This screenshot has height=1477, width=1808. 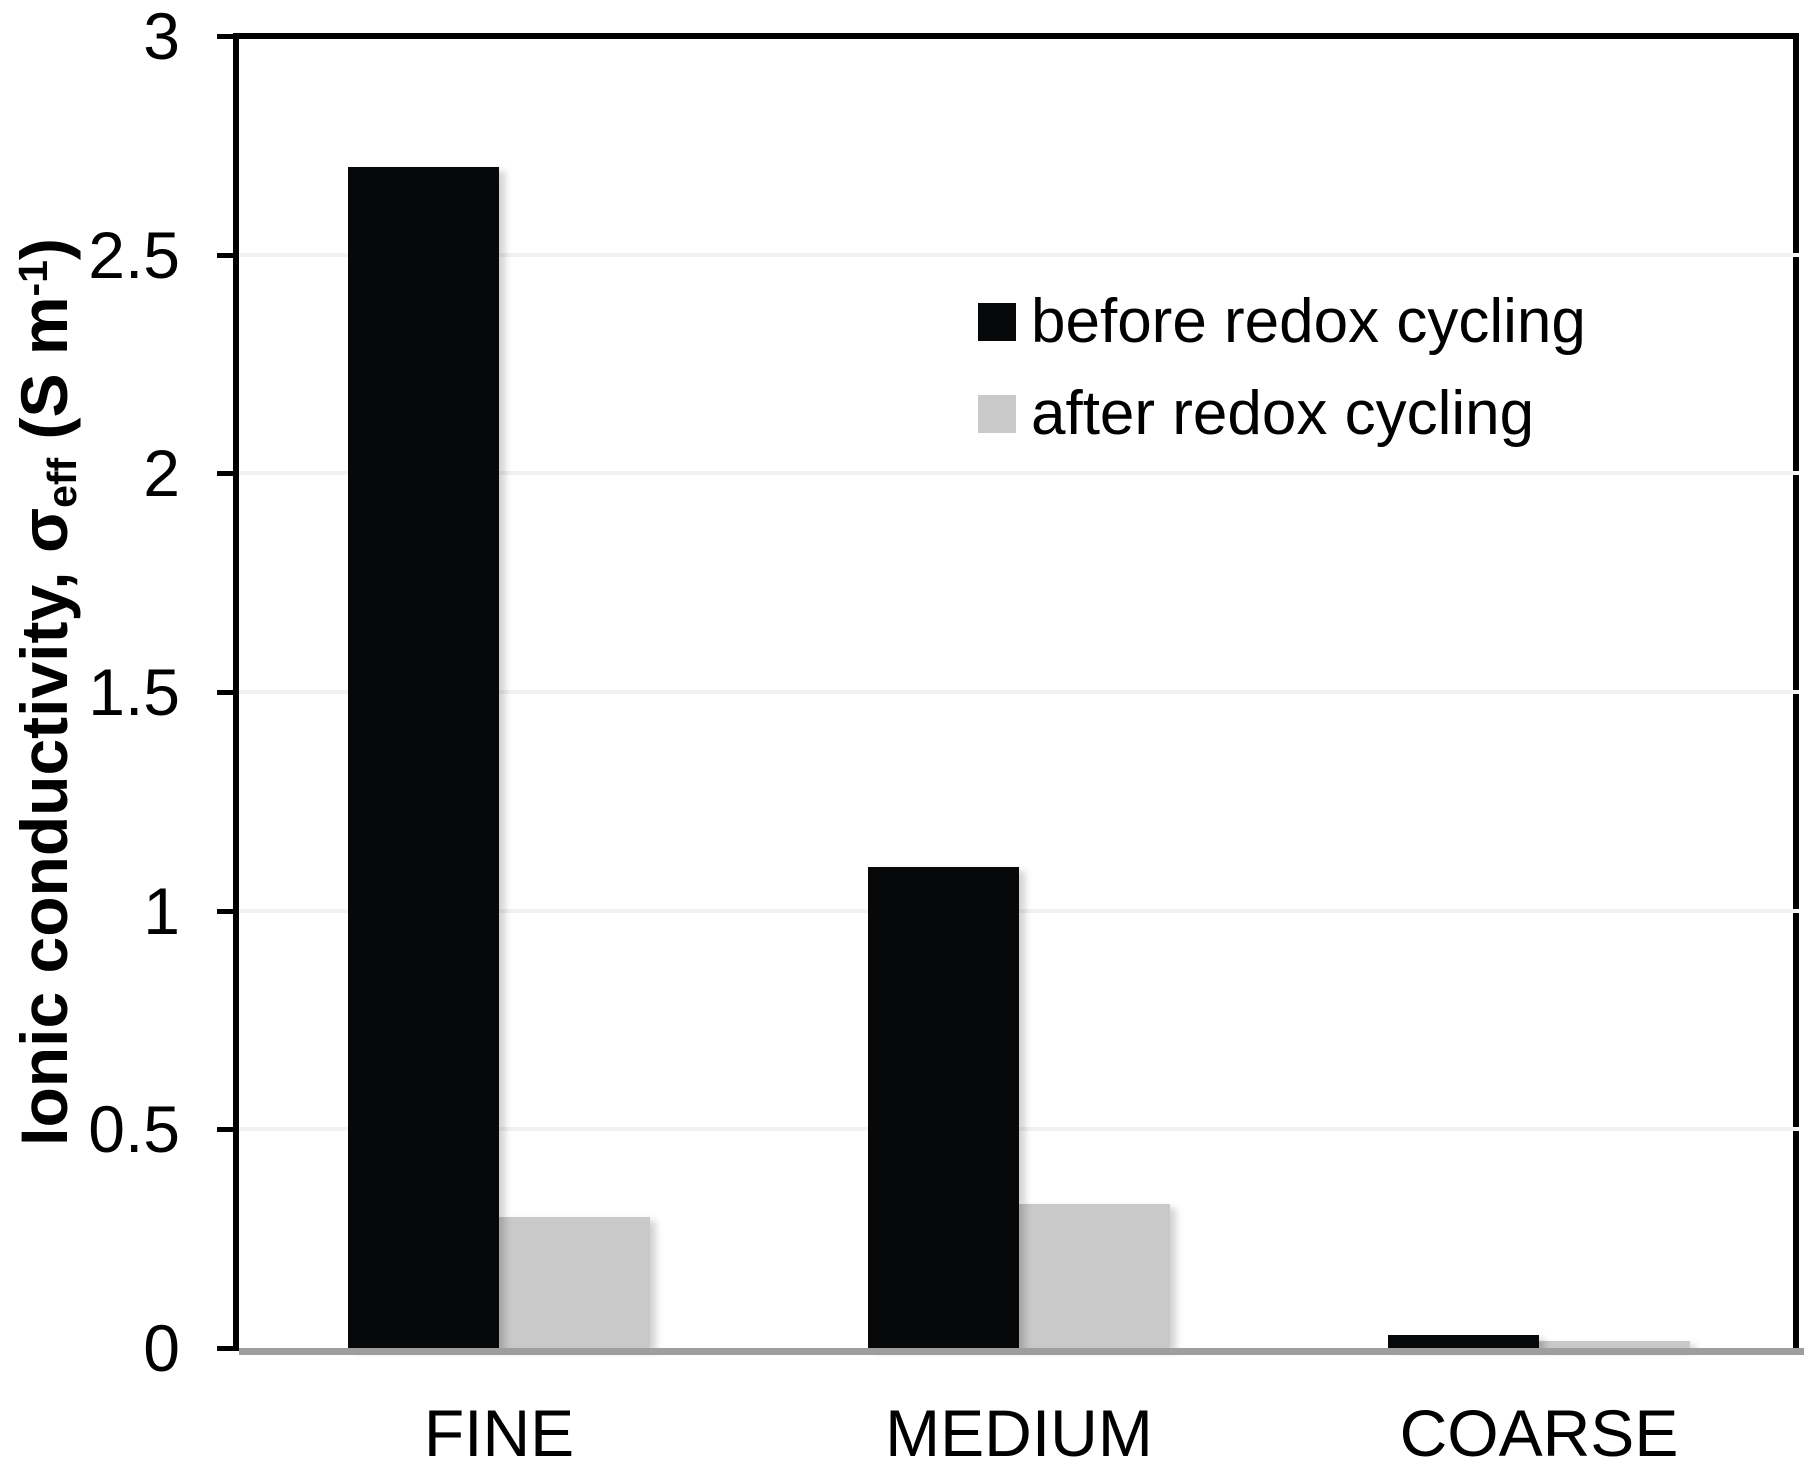 I want to click on y-tick-label-0.5: 0.5, so click(x=134, y=1129).